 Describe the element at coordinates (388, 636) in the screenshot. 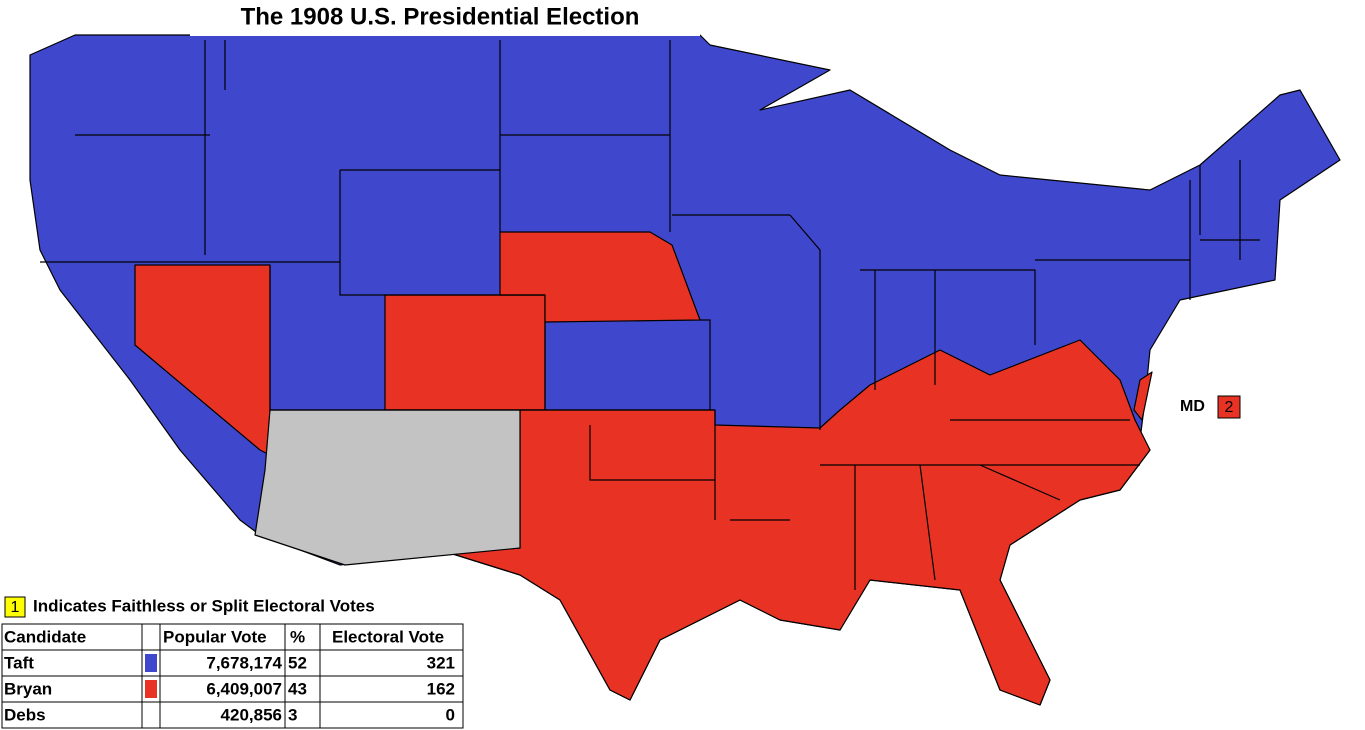

I see `table-header: Electoral Vote` at that location.